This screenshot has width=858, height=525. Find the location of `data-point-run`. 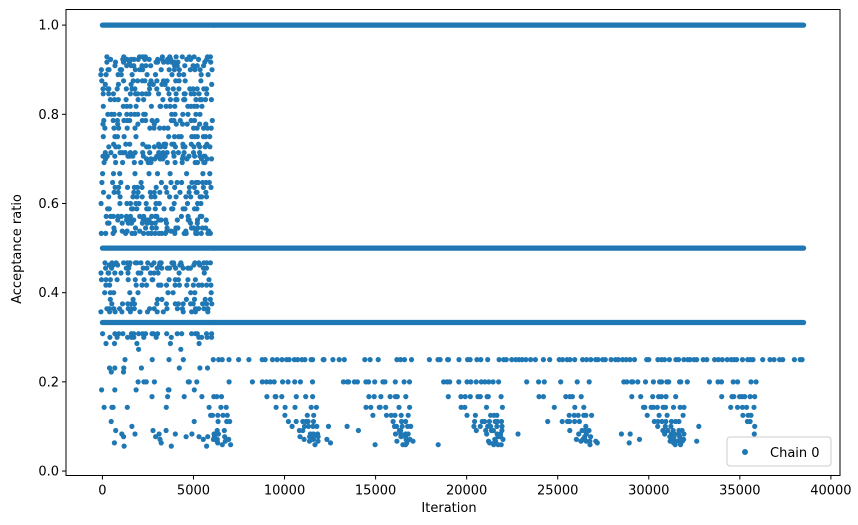

data-point-run is located at coordinates (508, 322).